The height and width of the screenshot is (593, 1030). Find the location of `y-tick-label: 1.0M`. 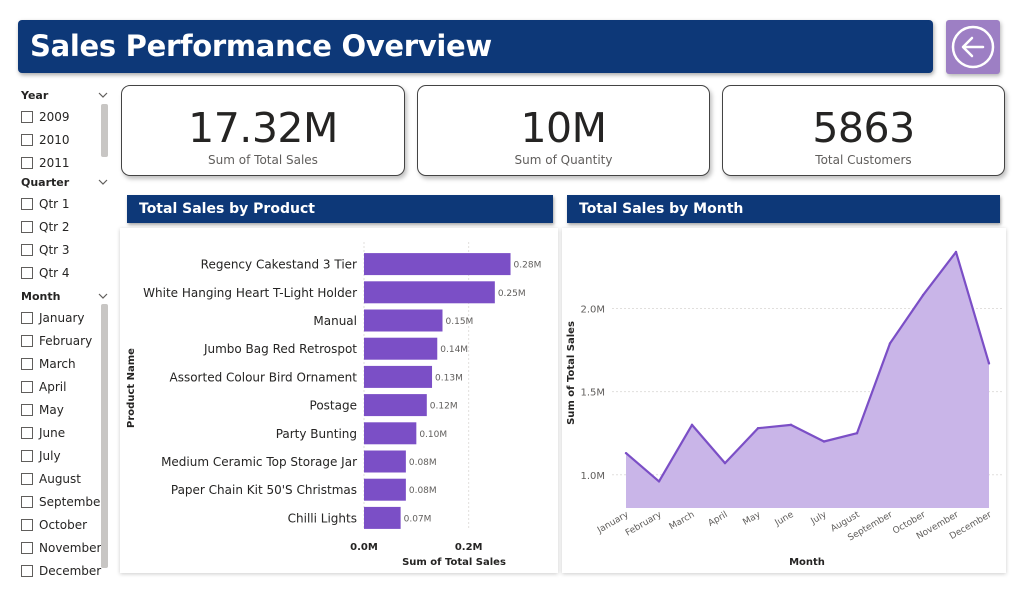

y-tick-label: 1.0M is located at coordinates (592, 476).